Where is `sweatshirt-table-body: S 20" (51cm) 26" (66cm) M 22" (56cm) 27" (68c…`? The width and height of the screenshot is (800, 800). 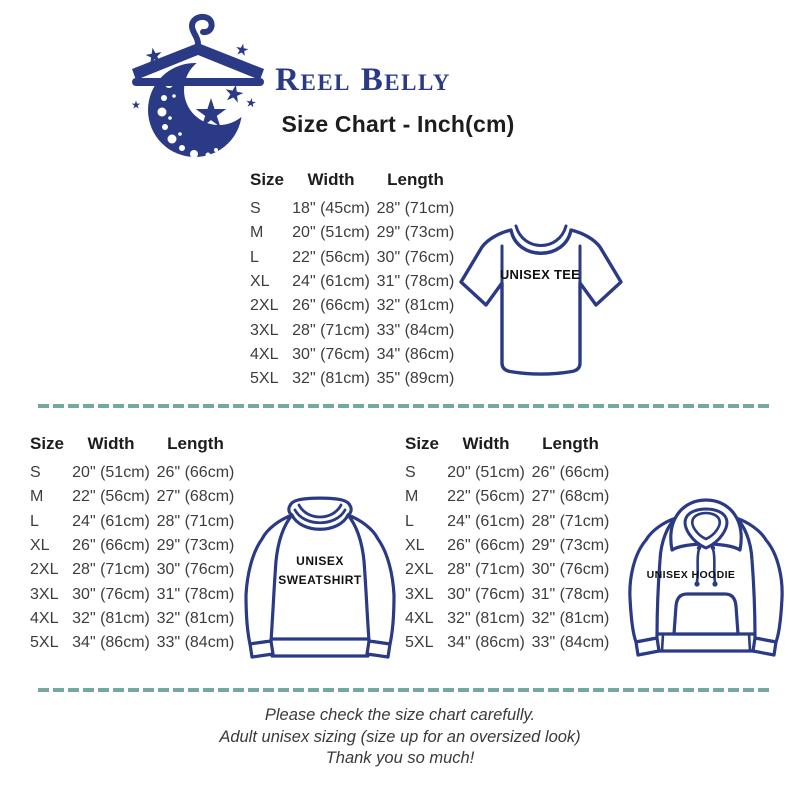
sweatshirt-table-body: S 20" (51cm) 26" (66cm) M 22" (56cm) 27" (68c… is located at coordinates (134, 558).